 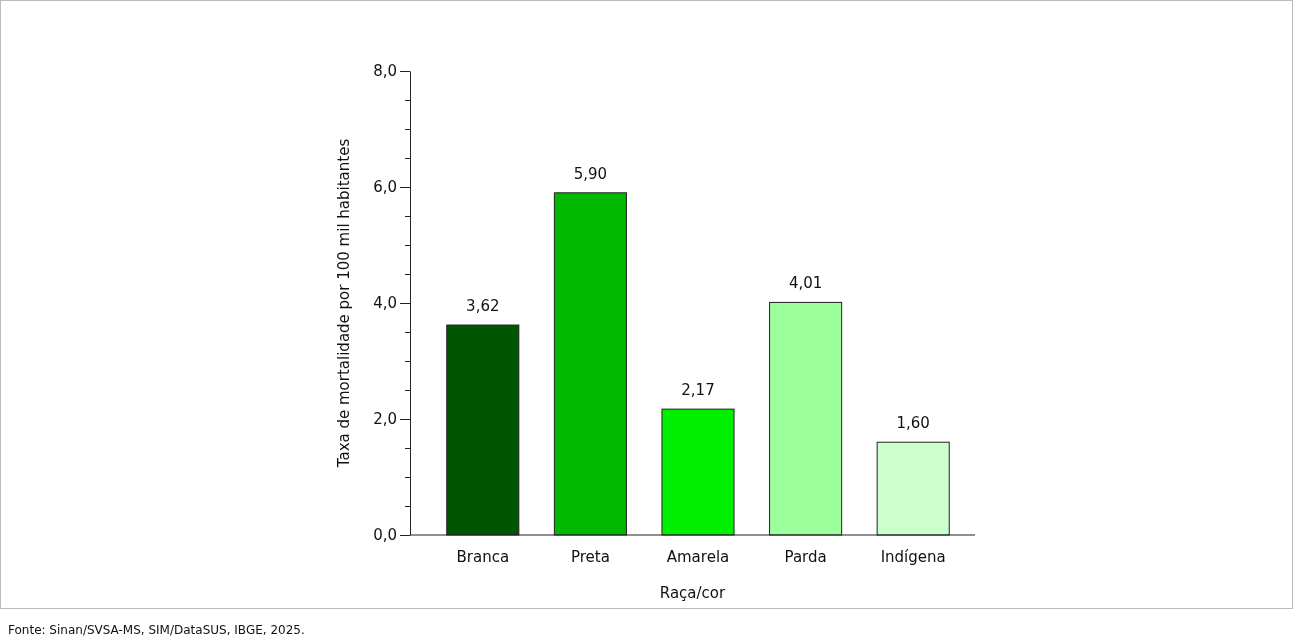 What do you see at coordinates (590, 556) in the screenshot?
I see `x-tick-label: Preta` at bounding box center [590, 556].